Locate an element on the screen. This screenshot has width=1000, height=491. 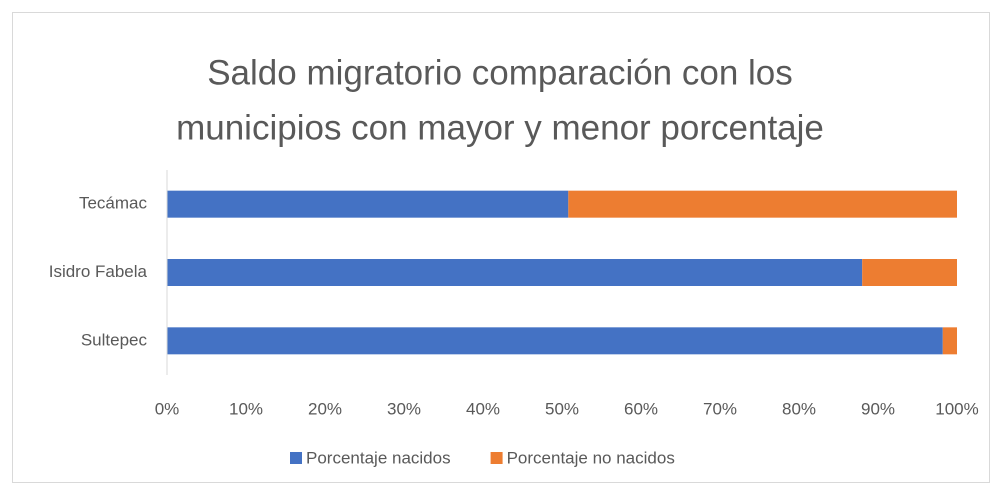
x-tick-label: 30% is located at coordinates (404, 408).